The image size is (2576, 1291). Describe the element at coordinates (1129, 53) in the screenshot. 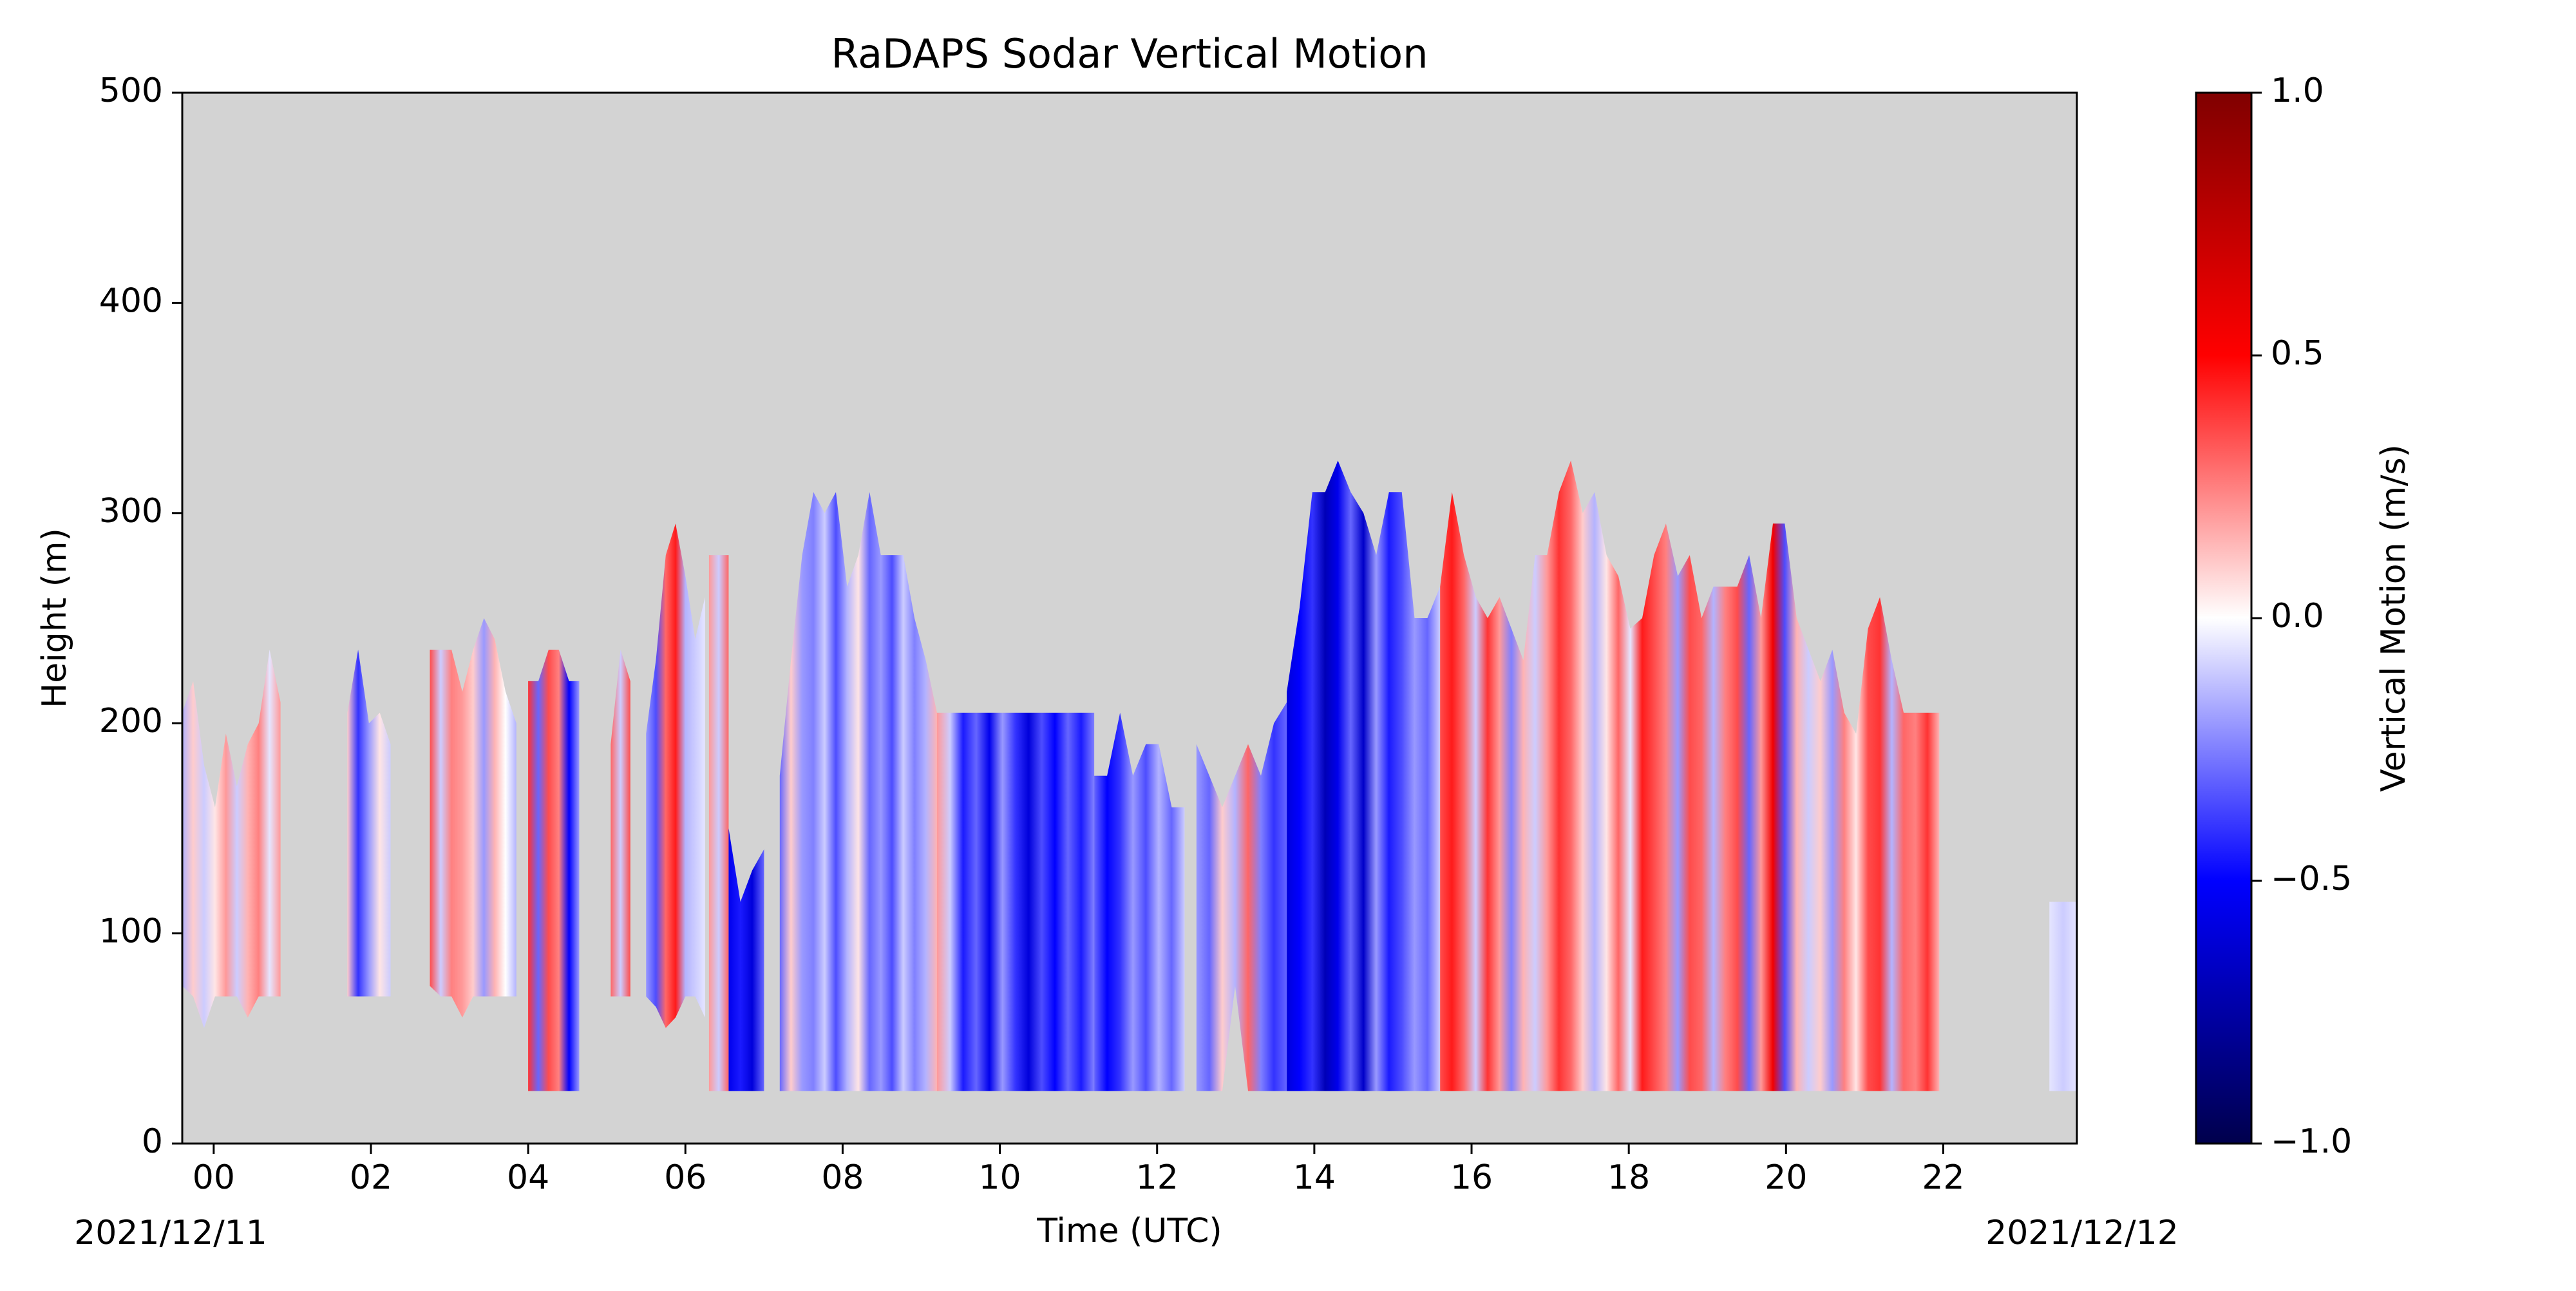

I see `chart-title: RaDAPS Sodar Vertical Motion` at that location.